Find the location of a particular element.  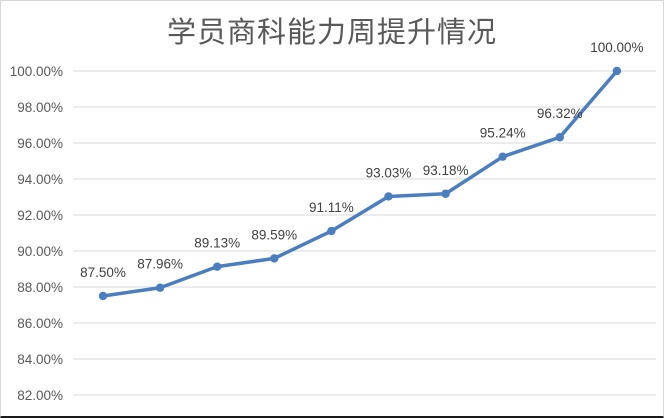

data-point-label: 93.18% is located at coordinates (446, 170).